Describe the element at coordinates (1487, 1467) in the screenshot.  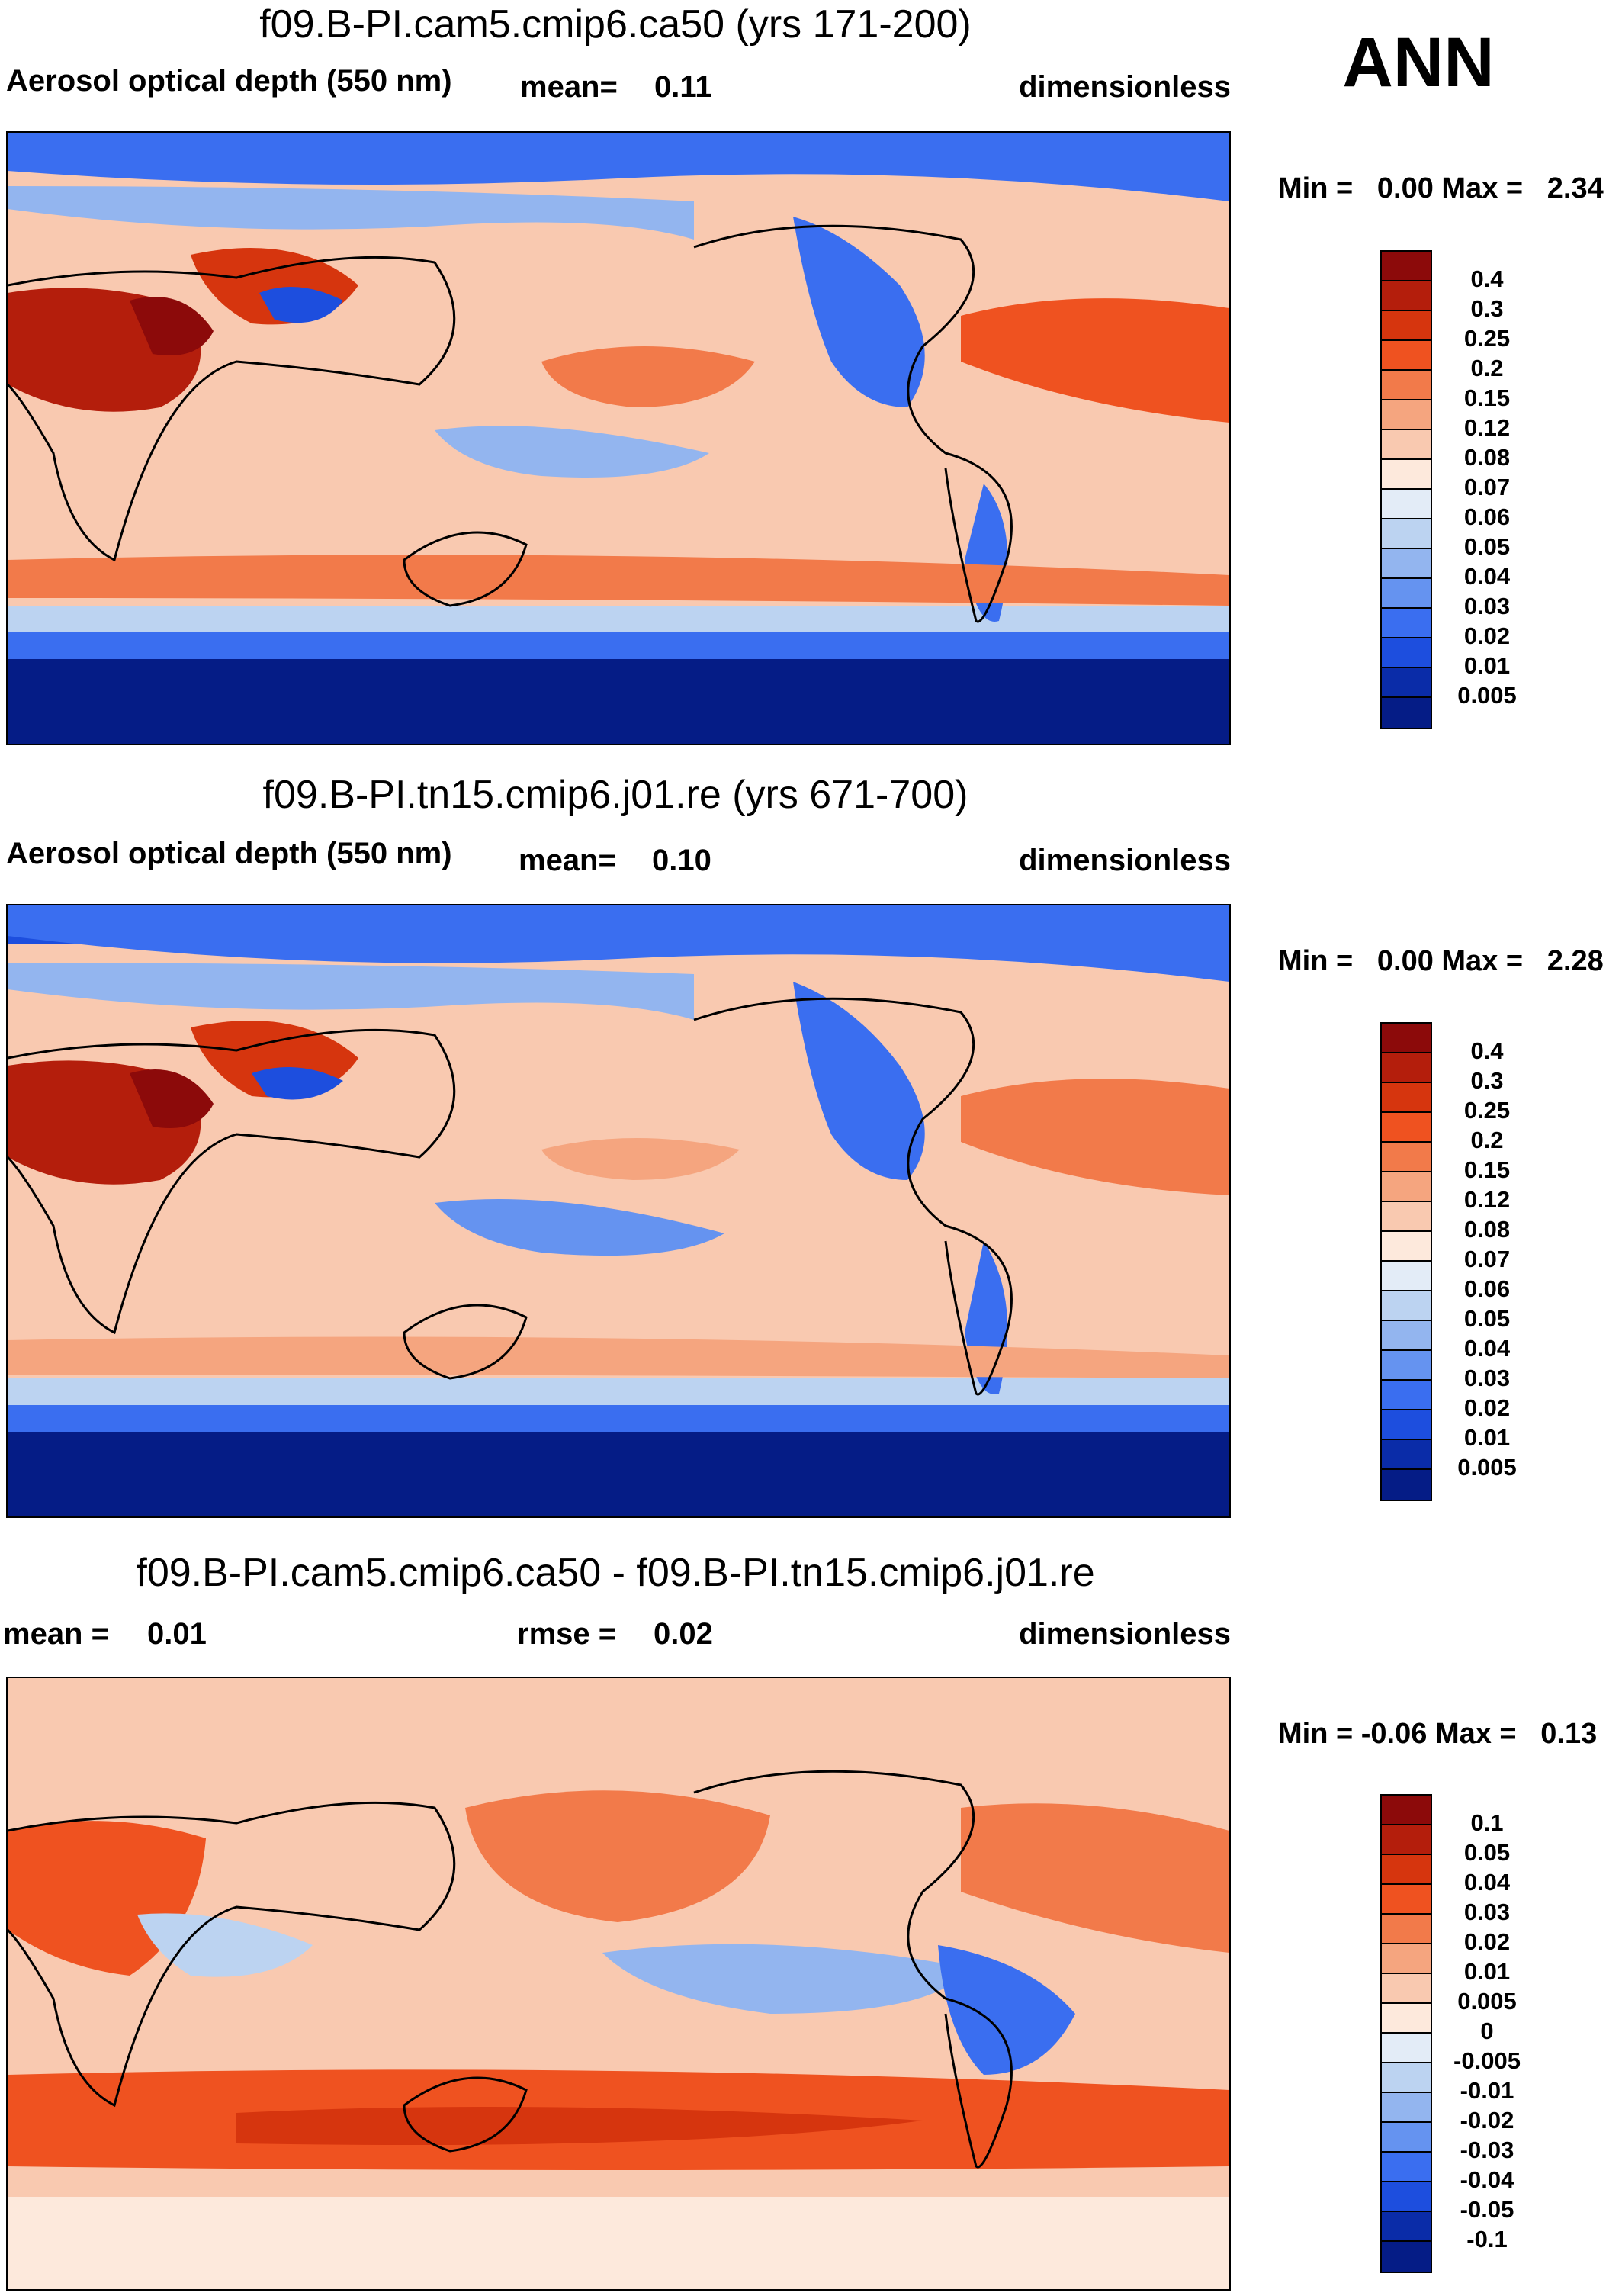
I see `colorbar-tick-label: 0.005` at that location.